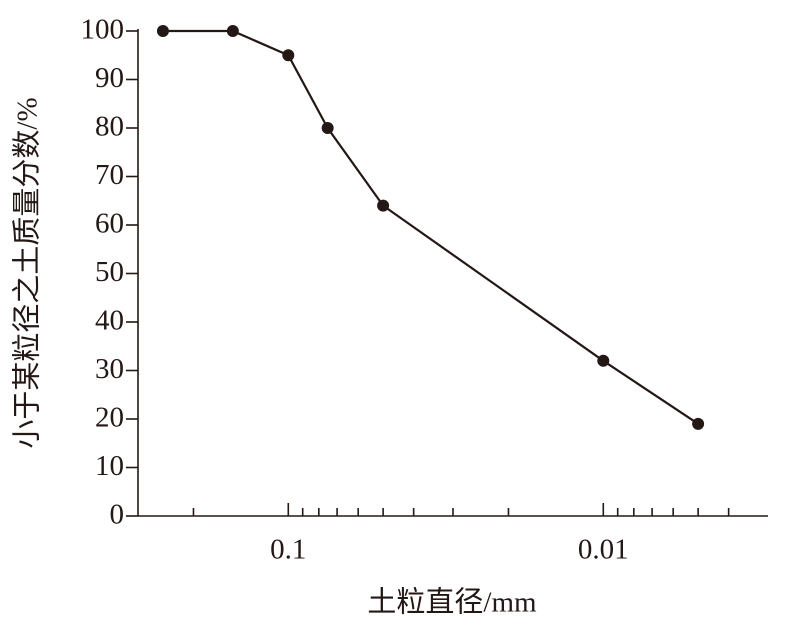 This screenshot has height=632, width=789. I want to click on x-tick-label: 0.01, so click(603, 550).